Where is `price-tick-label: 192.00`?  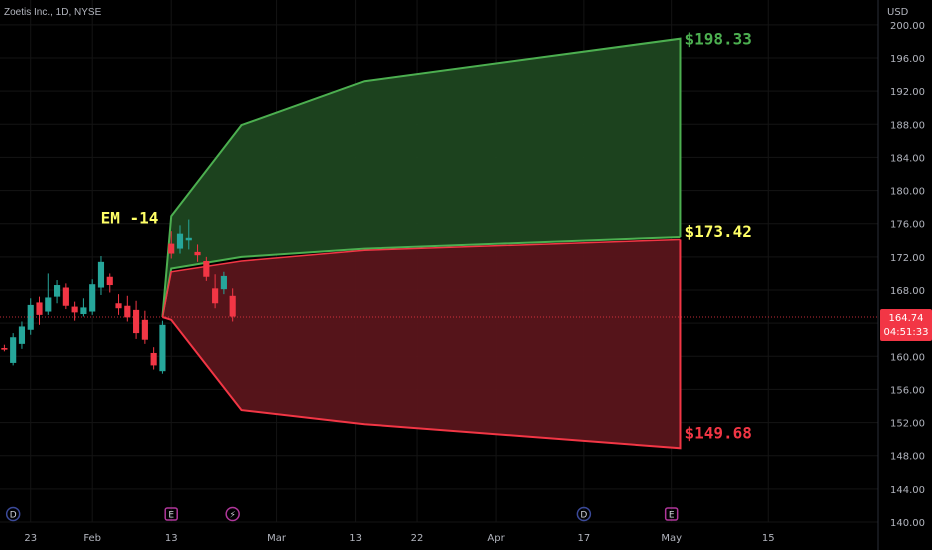
price-tick-label: 192.00 is located at coordinates (907, 92).